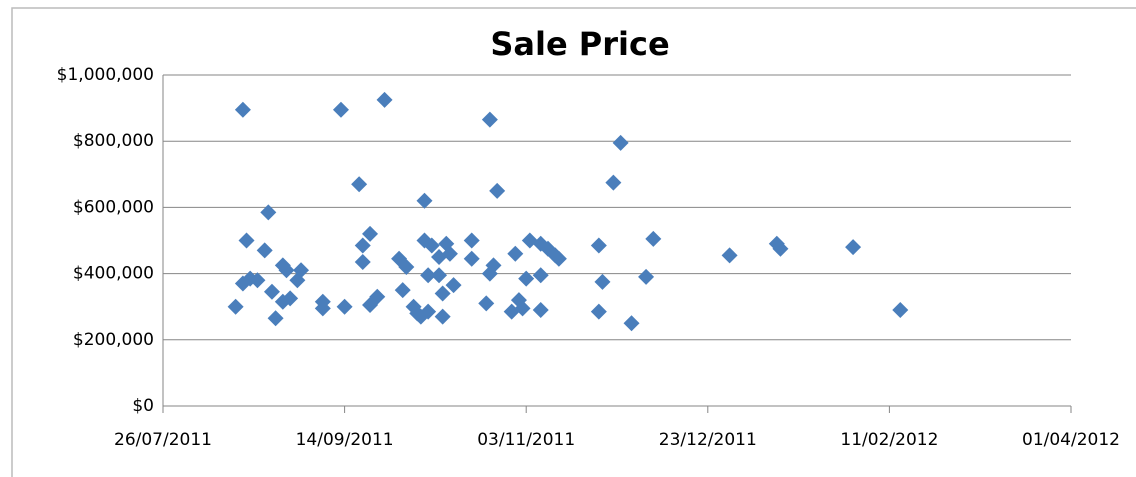  What do you see at coordinates (163, 440) in the screenshot?
I see `x-tick-label: 26/07/2011` at bounding box center [163, 440].